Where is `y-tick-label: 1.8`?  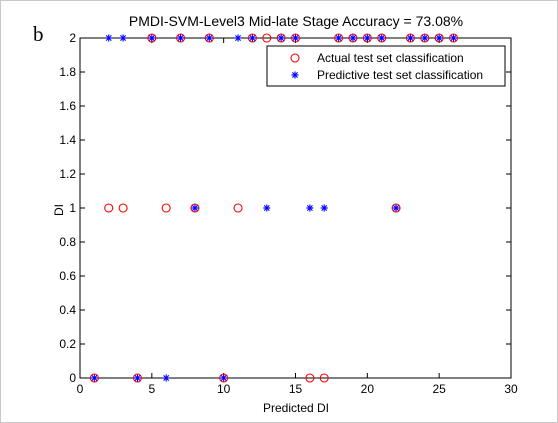
y-tick-label: 1.8 is located at coordinates (67, 72).